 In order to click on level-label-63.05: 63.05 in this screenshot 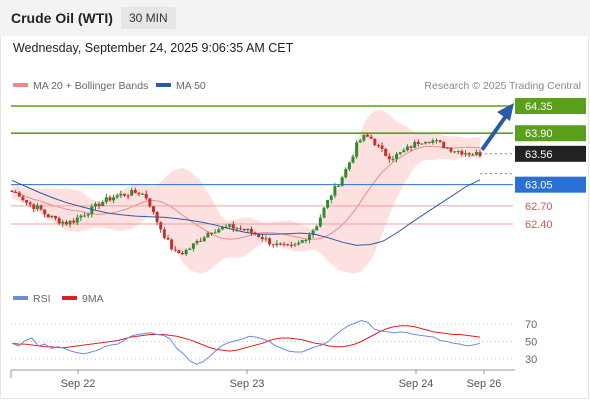, I will do `click(539, 186)`.